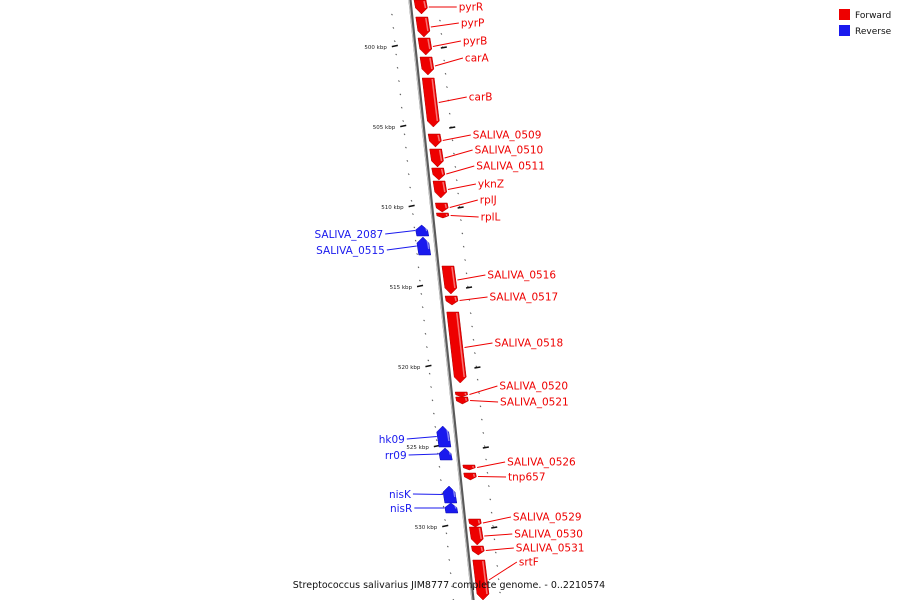 The image size is (900, 600). Describe the element at coordinates (477, 59) in the screenshot. I see `gene-label-cara: carA` at that location.